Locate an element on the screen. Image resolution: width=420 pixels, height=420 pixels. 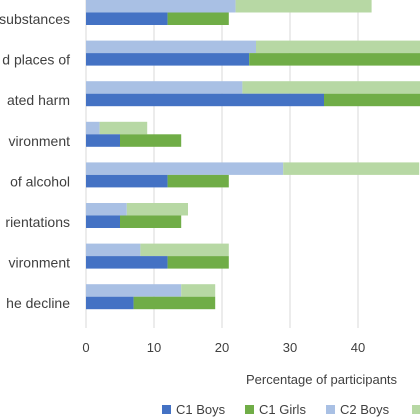
x-tick-label: 10 is located at coordinates (154, 347).